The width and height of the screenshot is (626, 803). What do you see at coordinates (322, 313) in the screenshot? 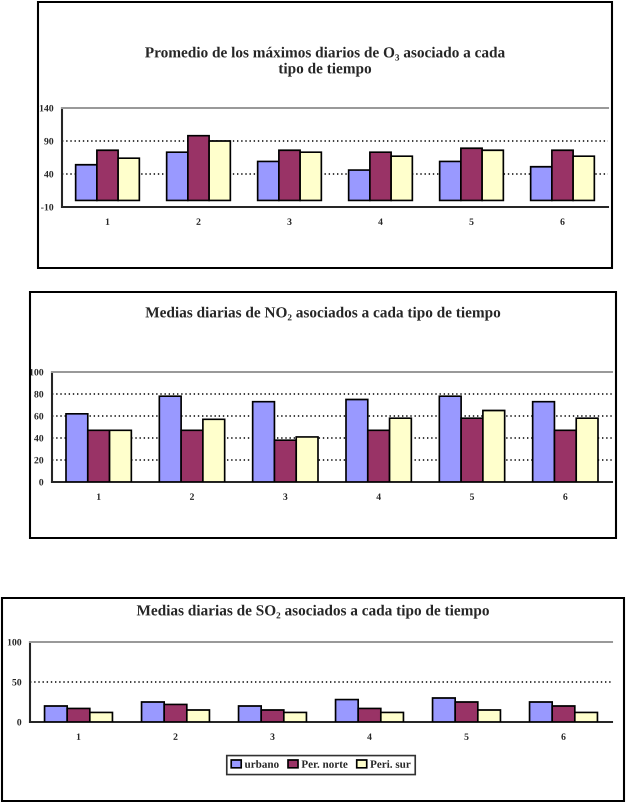
I see `chart-title: Medias diarias de NO₂ asociados a cada tipo de tiempo` at bounding box center [322, 313].